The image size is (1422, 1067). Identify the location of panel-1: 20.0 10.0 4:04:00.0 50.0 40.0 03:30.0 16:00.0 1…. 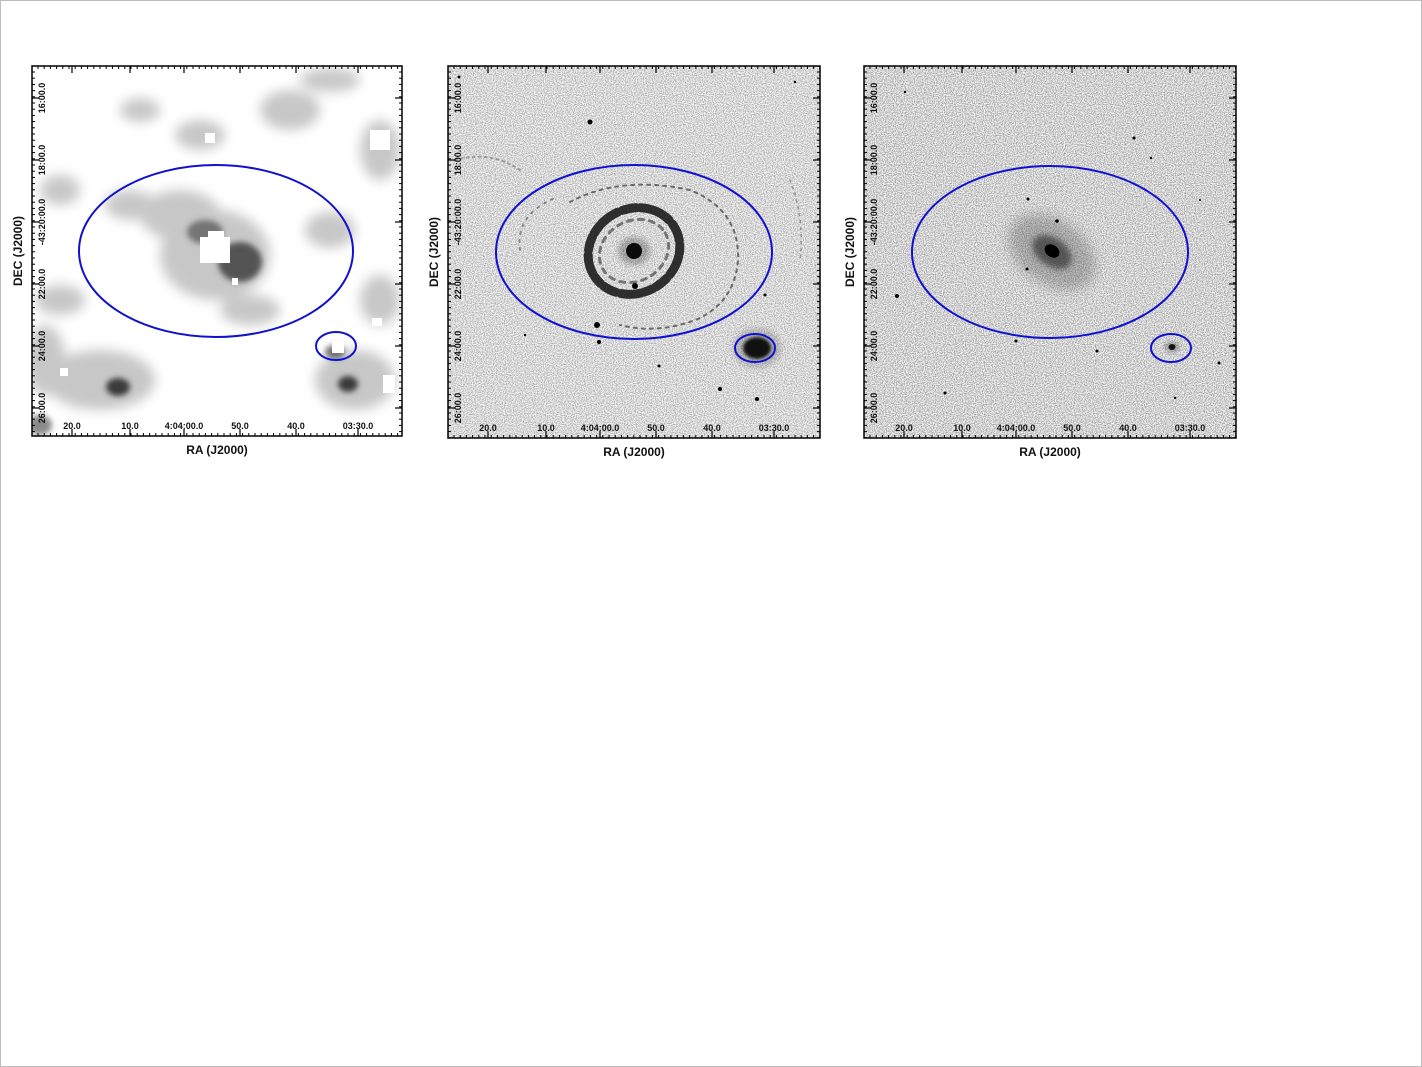
(207, 261).